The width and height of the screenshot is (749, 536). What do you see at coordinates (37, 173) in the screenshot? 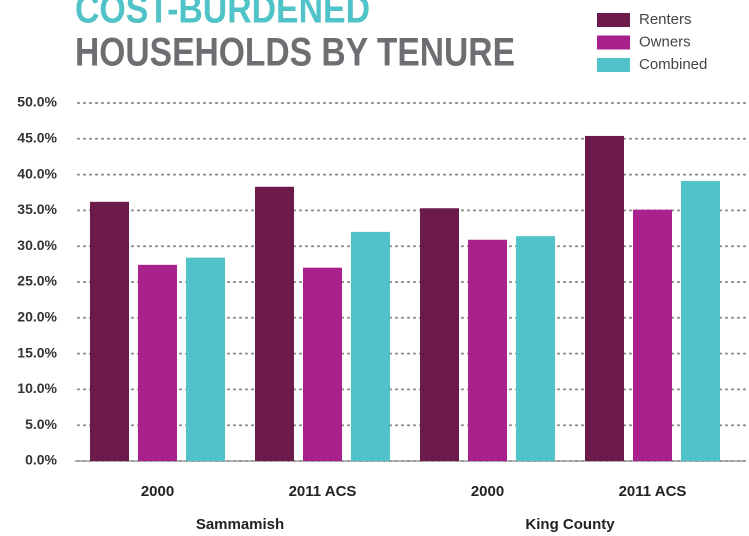
I see `y-tick-label: 40.0%` at bounding box center [37, 173].